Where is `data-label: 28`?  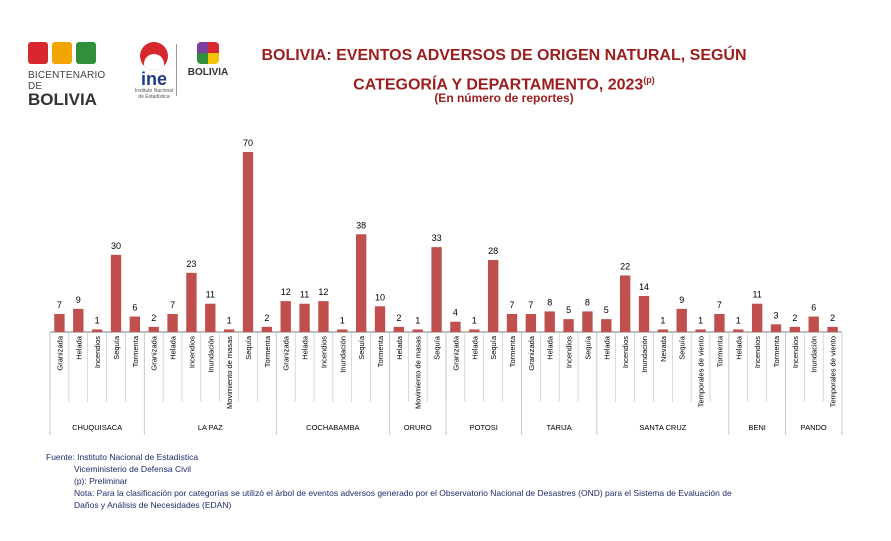 data-label: 28 is located at coordinates (493, 251).